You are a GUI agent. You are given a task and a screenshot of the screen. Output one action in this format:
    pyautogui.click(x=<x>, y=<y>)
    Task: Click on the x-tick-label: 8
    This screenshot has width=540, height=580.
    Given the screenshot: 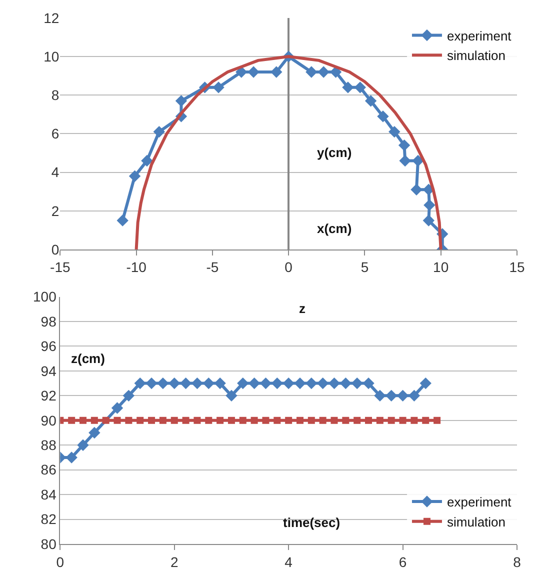 What is the action you would take?
    pyautogui.click(x=517, y=562)
    